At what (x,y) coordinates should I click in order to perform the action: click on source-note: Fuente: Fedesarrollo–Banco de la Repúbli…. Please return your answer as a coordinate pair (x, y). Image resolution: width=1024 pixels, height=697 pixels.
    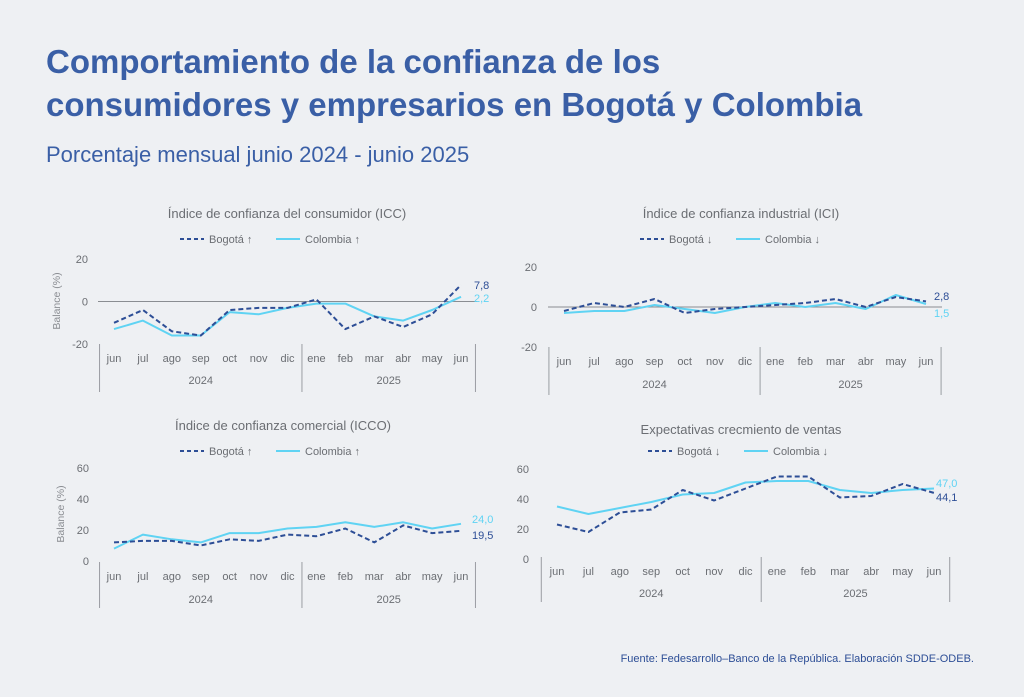
    Looking at the image, I should click on (797, 659).